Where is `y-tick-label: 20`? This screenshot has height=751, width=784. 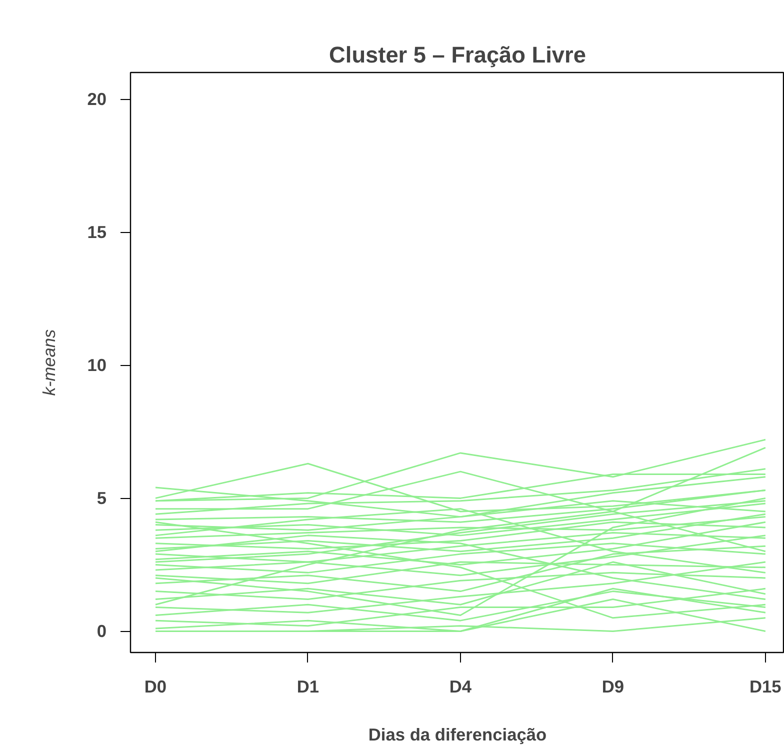
y-tick-label: 20 is located at coordinates (97, 99).